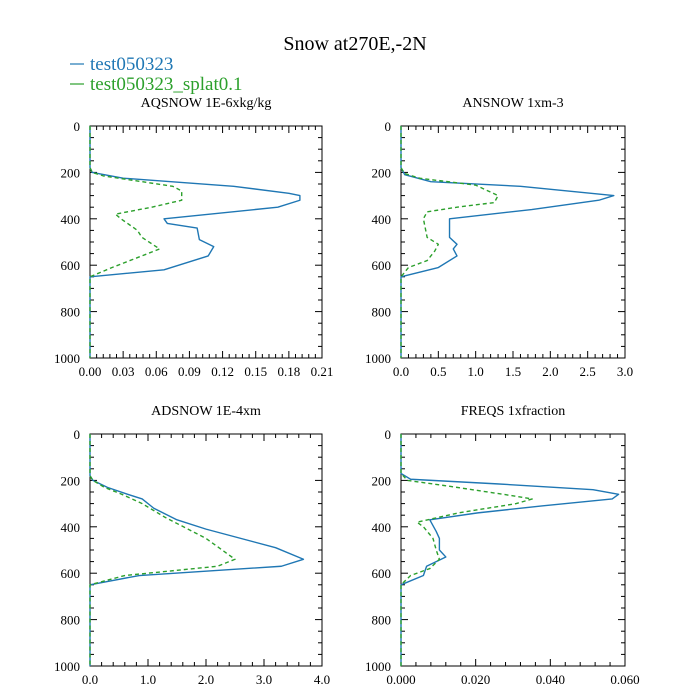  I want to click on x-tick-label: 0.03, so click(123, 371).